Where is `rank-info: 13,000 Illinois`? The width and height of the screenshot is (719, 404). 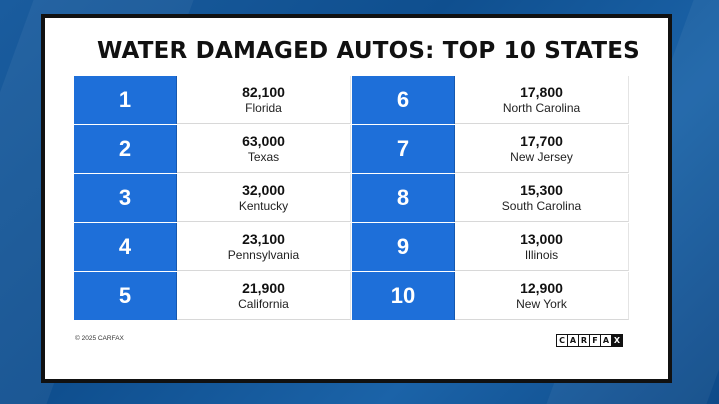 rank-info: 13,000 Illinois is located at coordinates (542, 247).